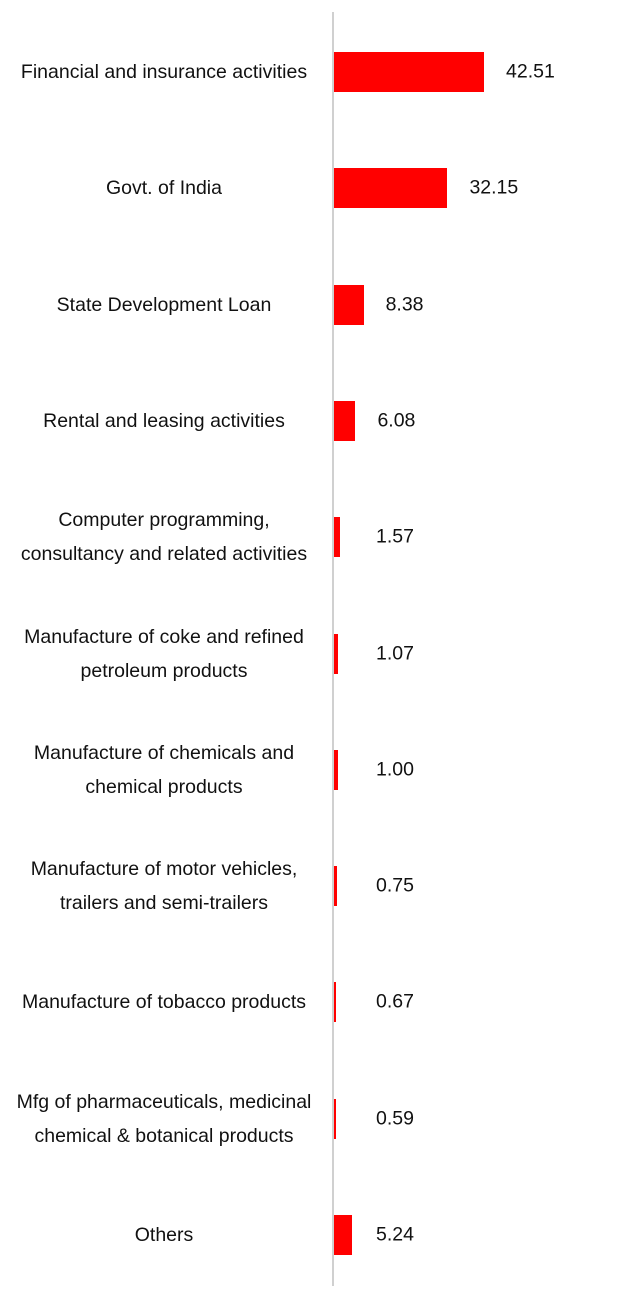 This screenshot has width=618, height=1297. What do you see at coordinates (333, 649) in the screenshot?
I see `axis-line` at bounding box center [333, 649].